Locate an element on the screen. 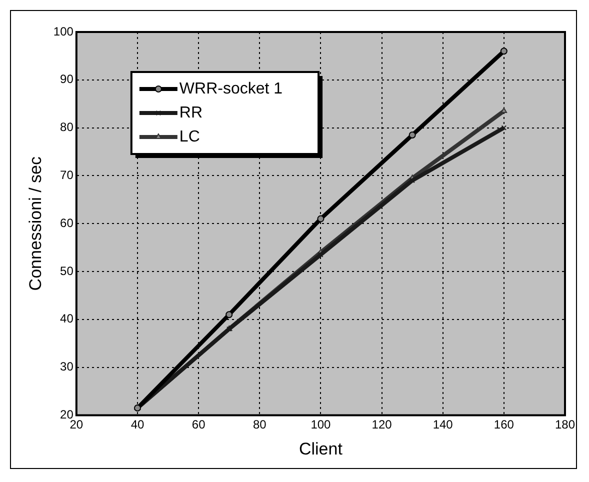 This screenshot has width=589, height=482. y-tick-label: 100 is located at coordinates (63, 31).